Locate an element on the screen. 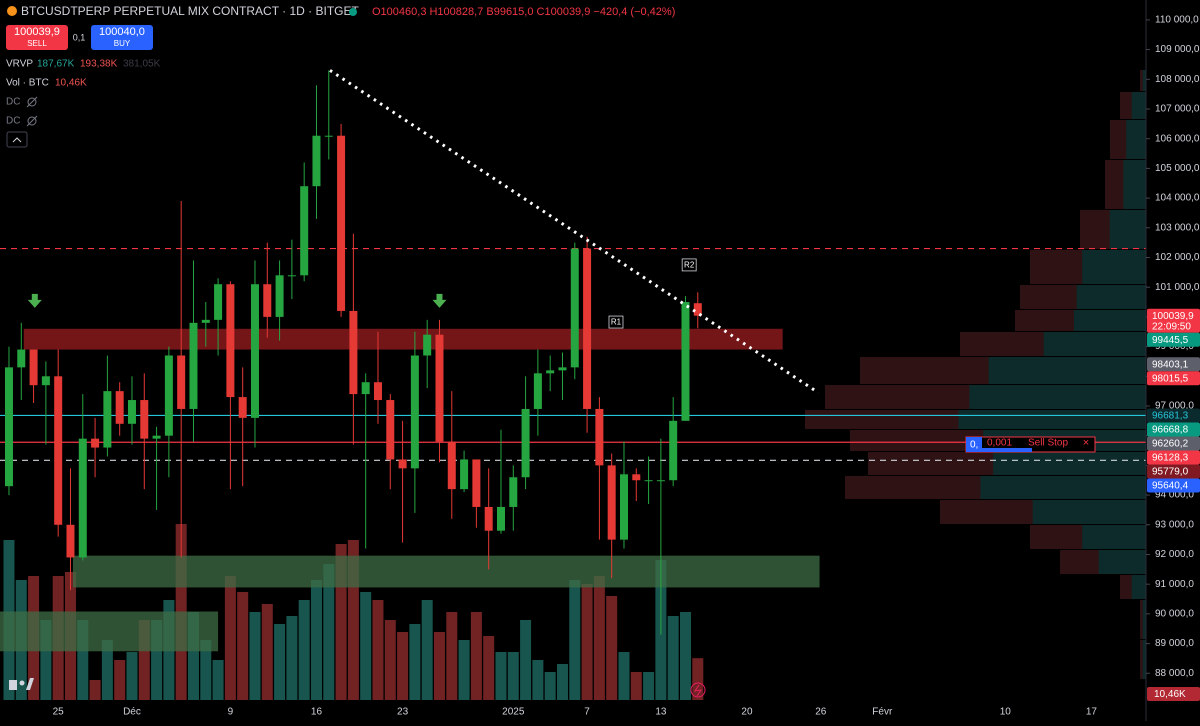 The image size is (1200, 726). y-tick-label: 91 000,0 is located at coordinates (1174, 584).